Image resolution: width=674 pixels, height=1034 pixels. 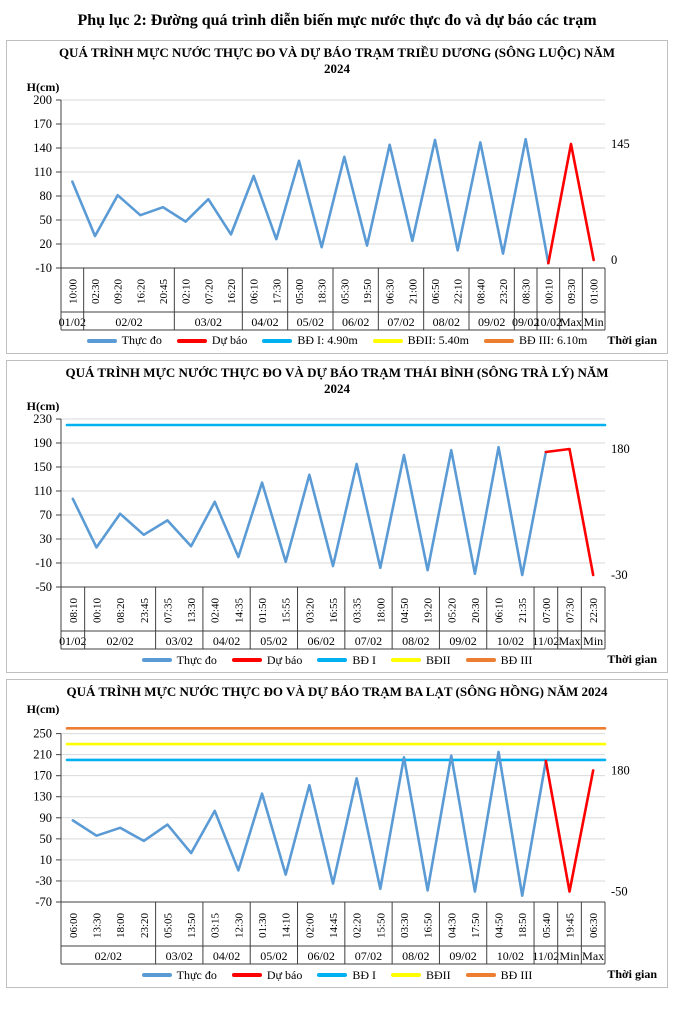 I want to click on legend-item: BĐ III, so click(x=499, y=660).